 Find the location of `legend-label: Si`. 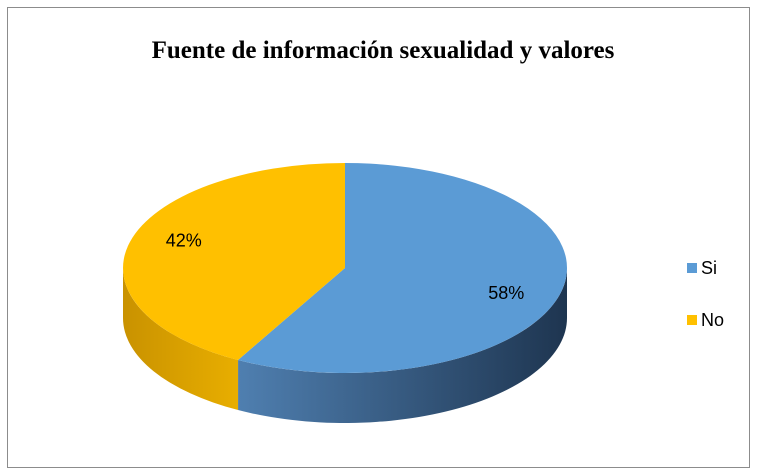

legend-label: Si is located at coordinates (709, 268).